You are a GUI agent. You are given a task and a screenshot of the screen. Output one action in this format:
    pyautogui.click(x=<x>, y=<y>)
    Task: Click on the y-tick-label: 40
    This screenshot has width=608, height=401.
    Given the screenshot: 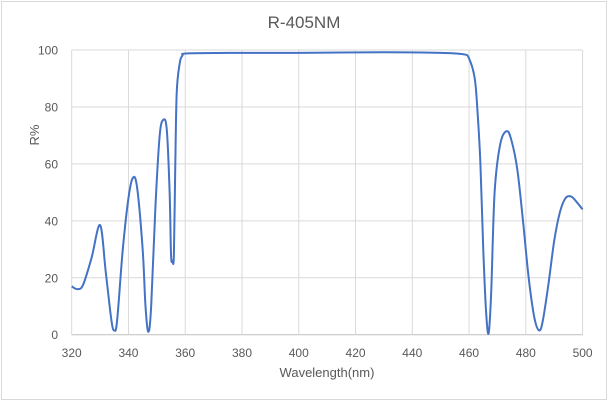 What is the action you would take?
    pyautogui.click(x=52, y=221)
    